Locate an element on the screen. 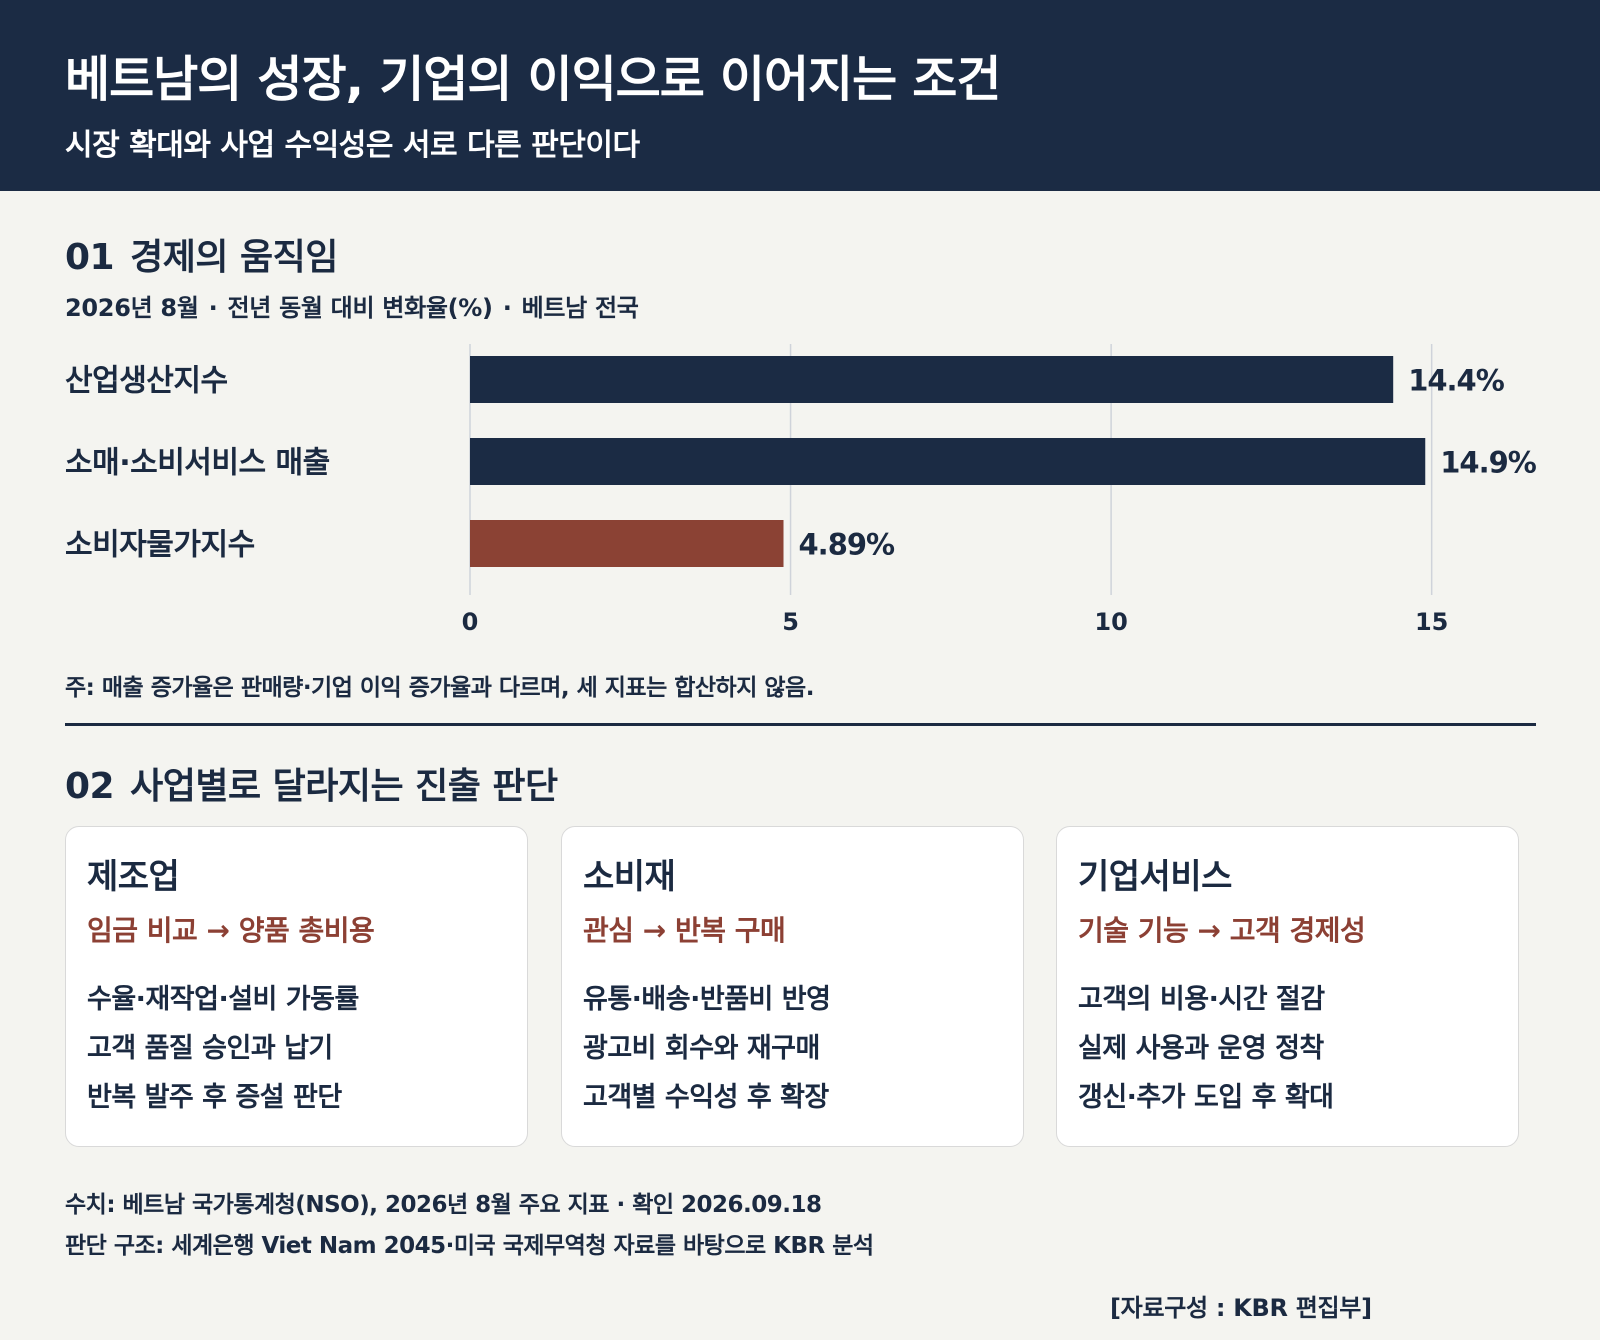 This screenshot has height=1340, width=1600. card-title: 제조업 is located at coordinates (133, 877).